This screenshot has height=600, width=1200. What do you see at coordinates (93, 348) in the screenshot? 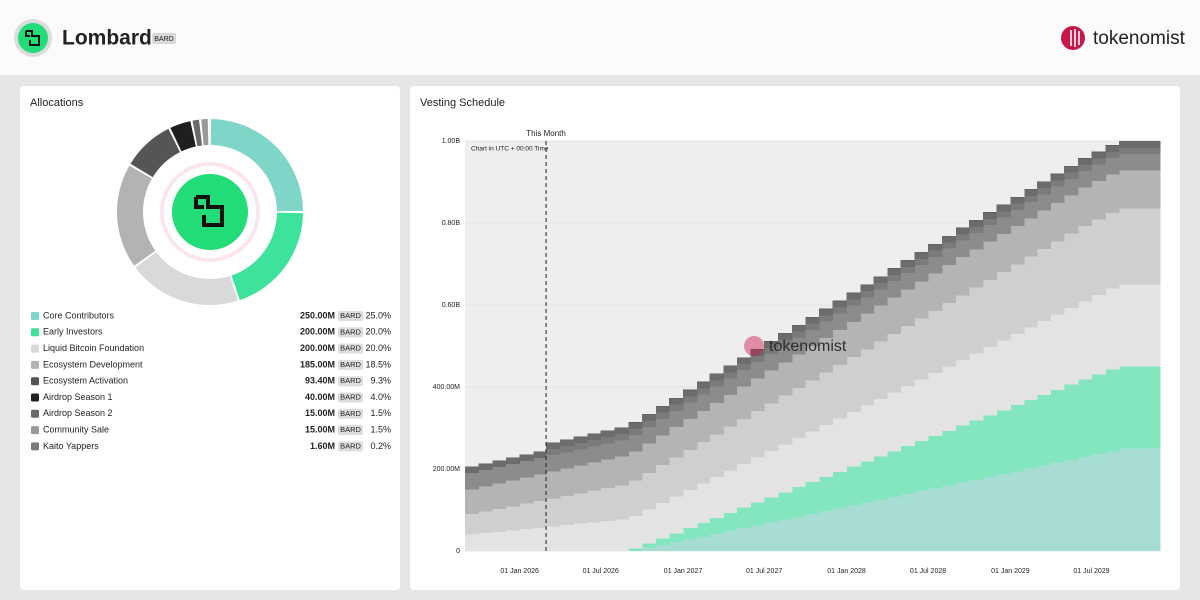
I see `legend-label: Liquid Bitcoin Foundation` at bounding box center [93, 348].